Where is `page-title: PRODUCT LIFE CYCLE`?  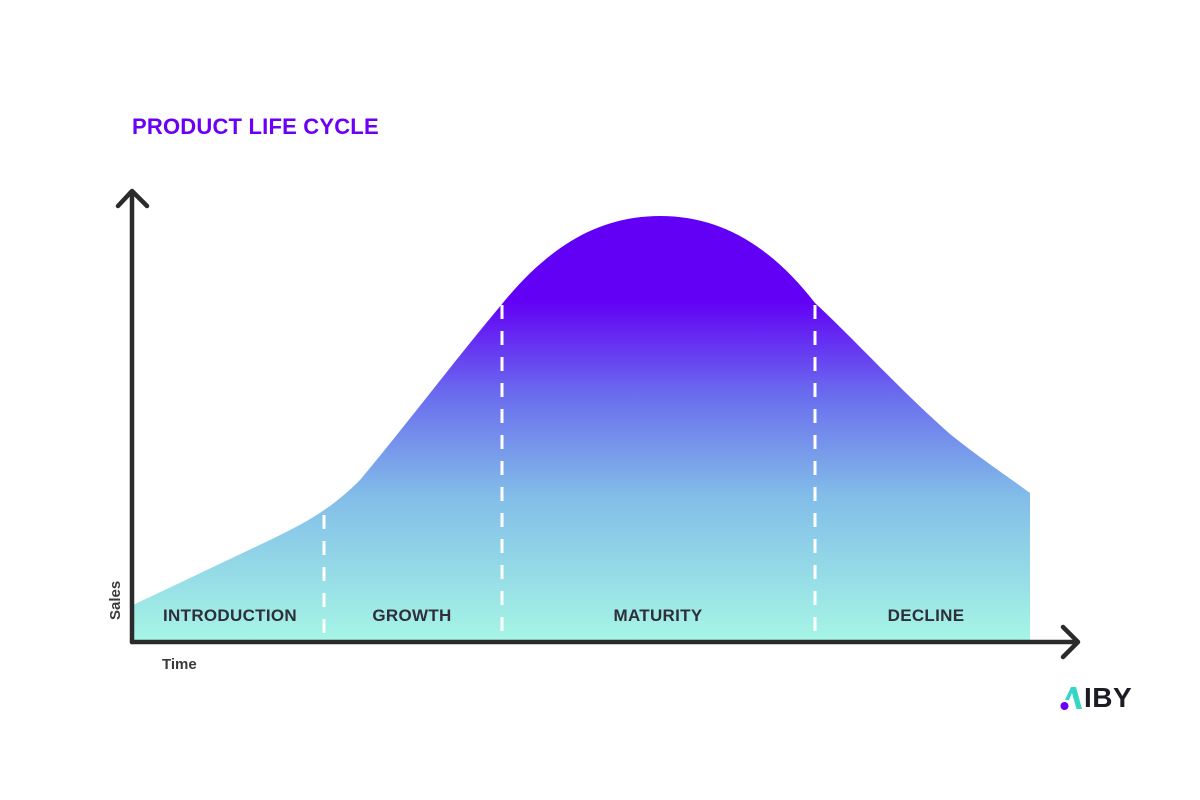 page-title: PRODUCT LIFE CYCLE is located at coordinates (255, 126).